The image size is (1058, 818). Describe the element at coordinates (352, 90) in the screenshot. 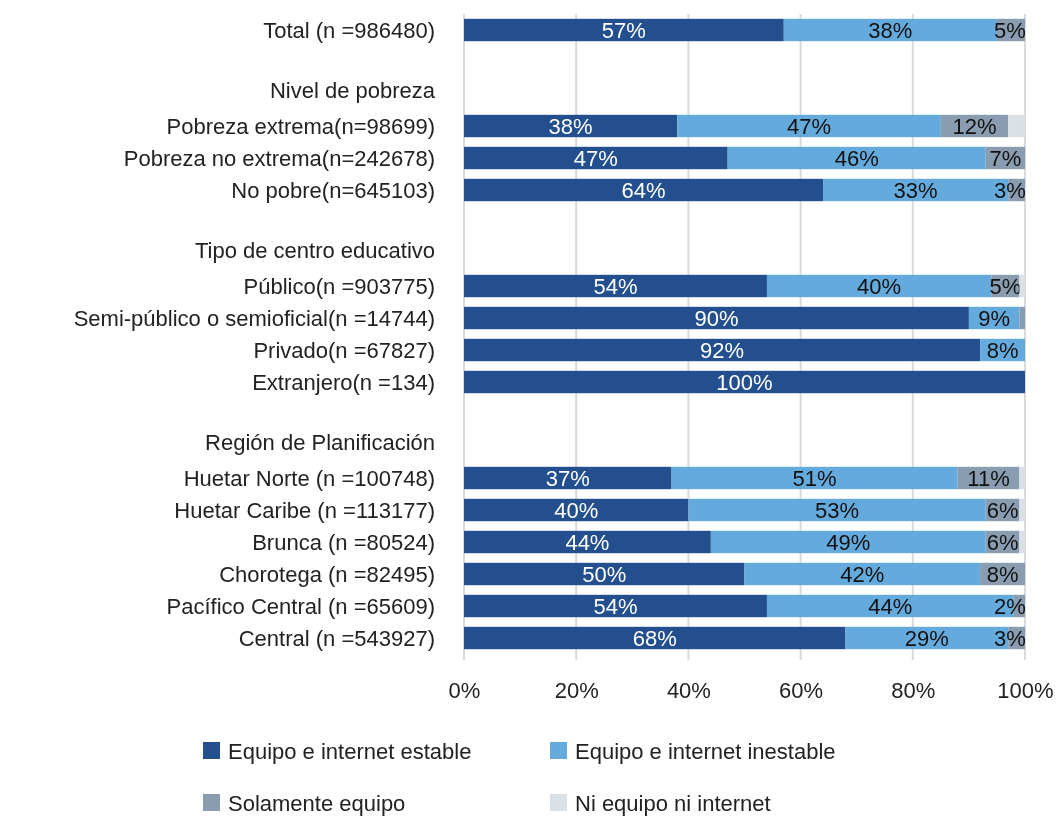

I see `y-tick-label: Nivel de pobreza` at that location.